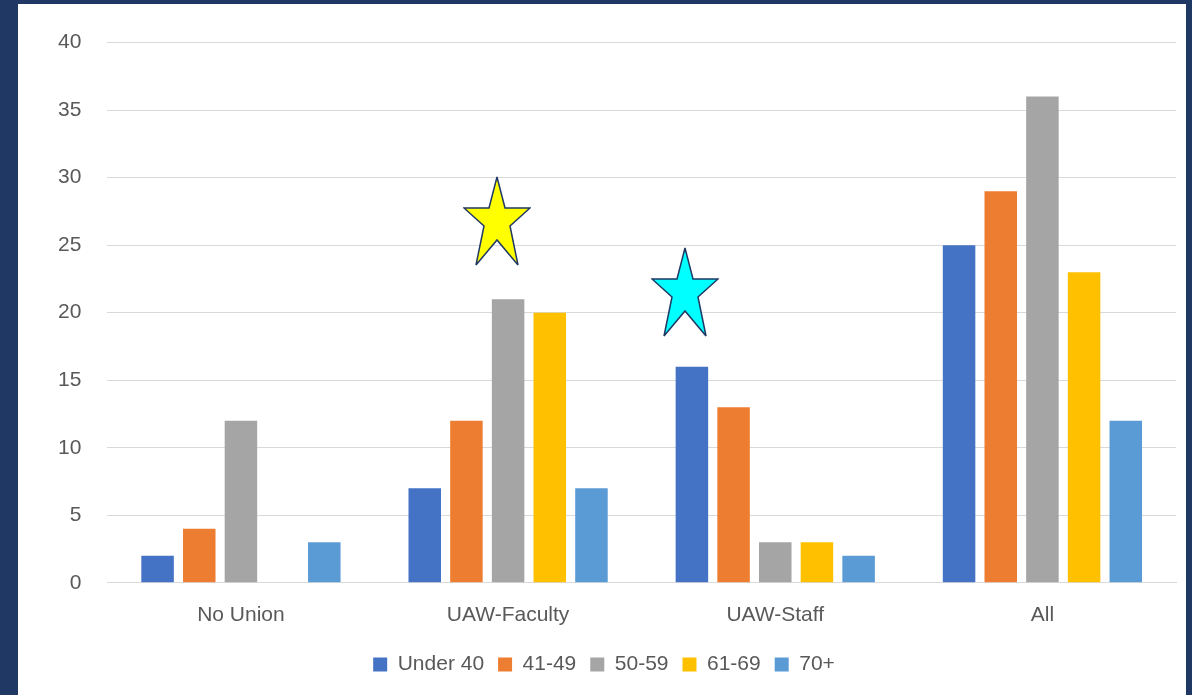 This screenshot has height=695, width=1192. I want to click on legend-label: 61-69, so click(733, 663).